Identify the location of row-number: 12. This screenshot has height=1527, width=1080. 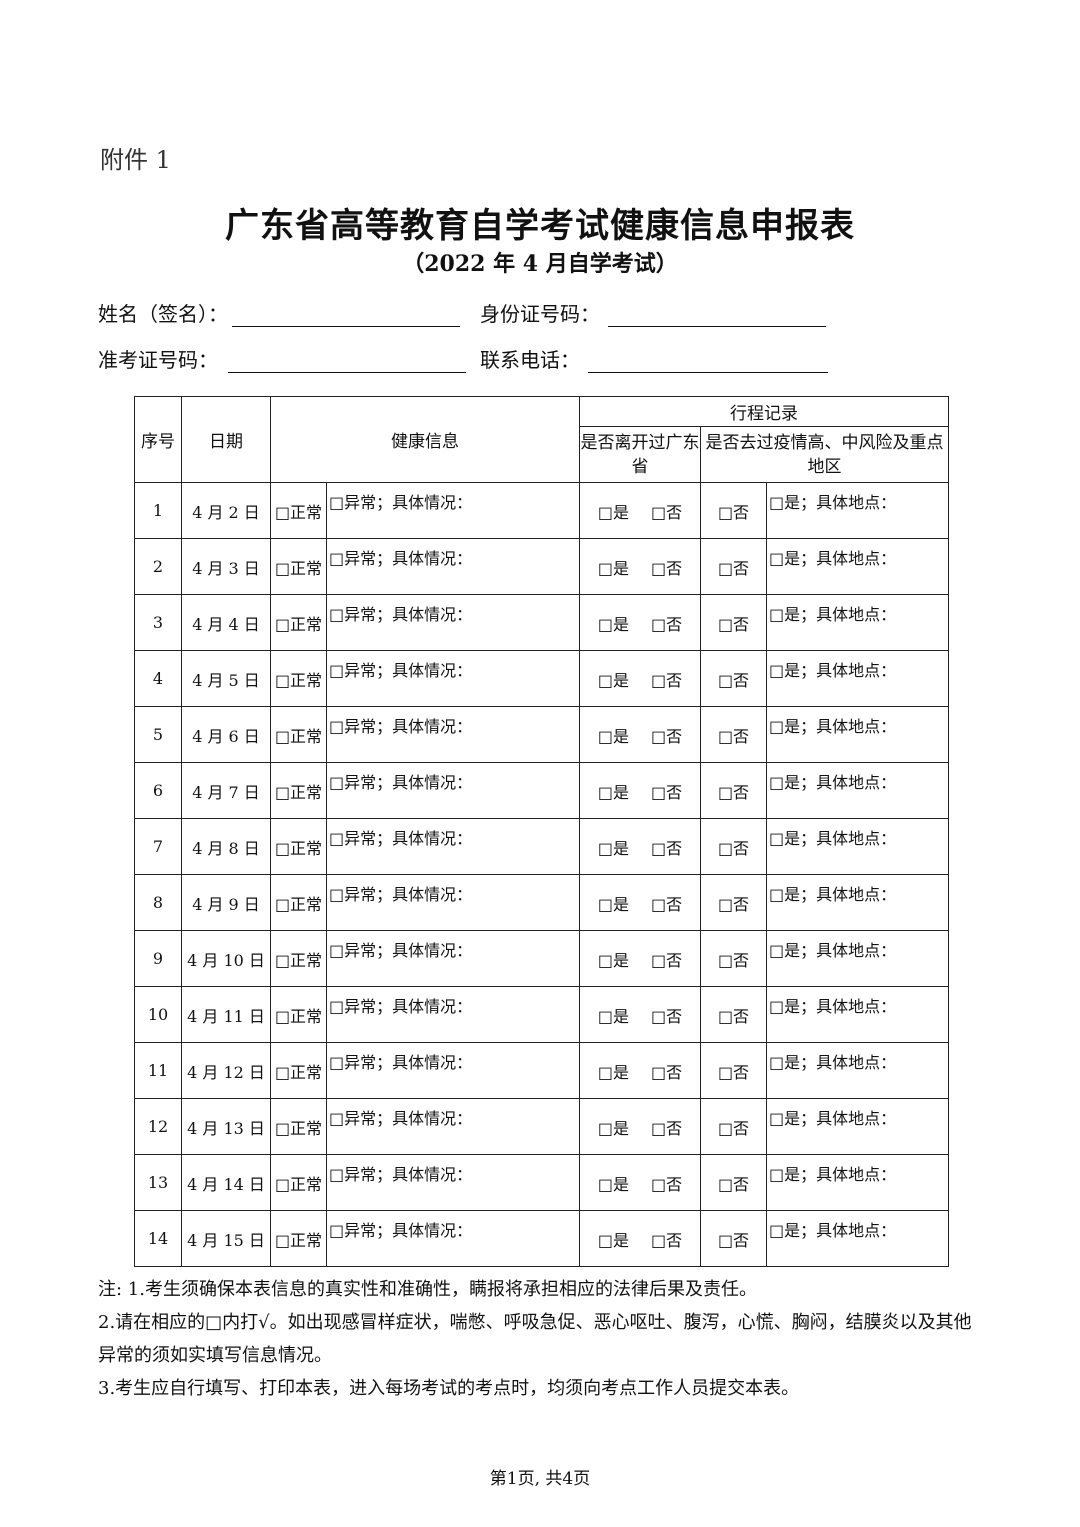
(158, 1126).